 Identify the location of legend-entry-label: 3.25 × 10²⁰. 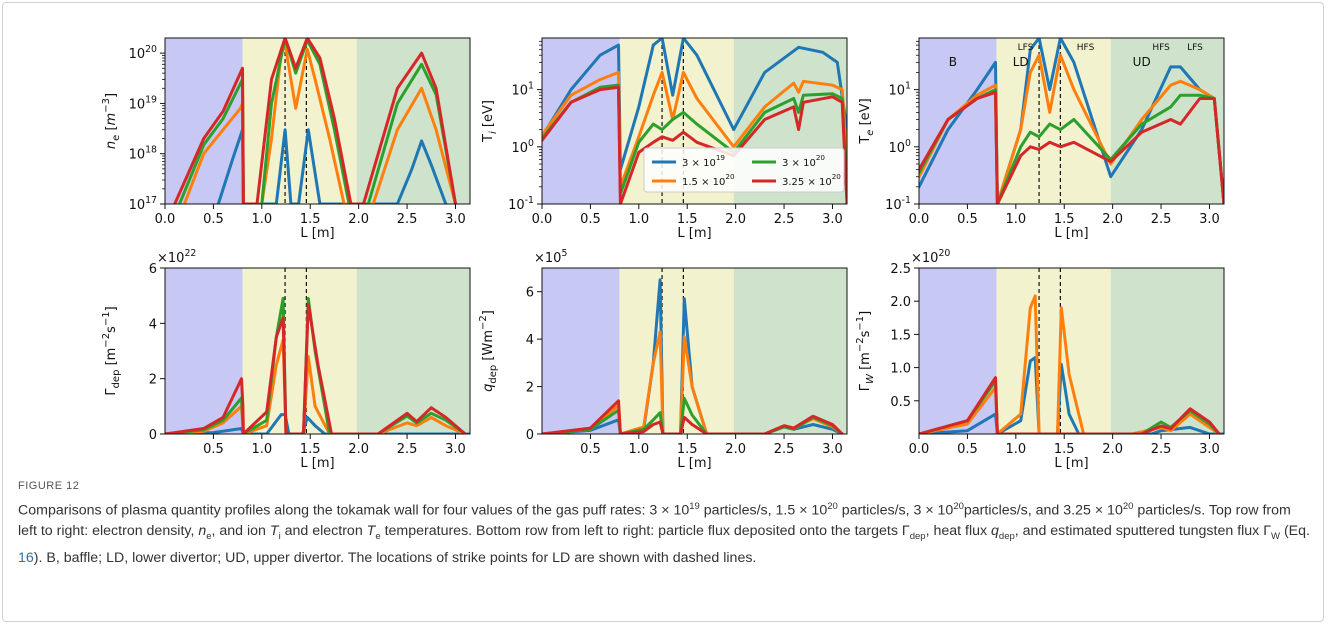
(811, 180).